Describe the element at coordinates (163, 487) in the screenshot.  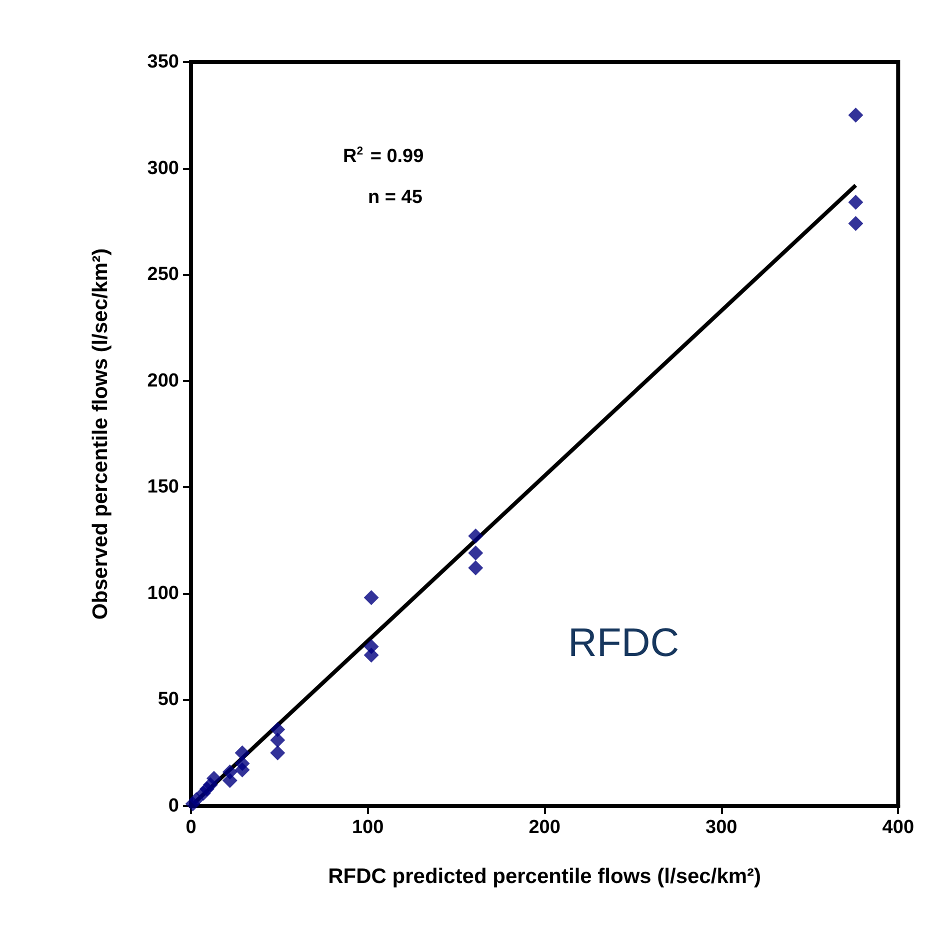
I see `y-tick-label: 150` at that location.